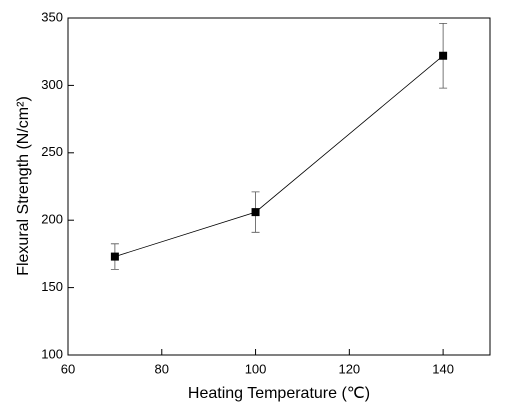 This screenshot has height=407, width=505. Describe the element at coordinates (52, 286) in the screenshot. I see `y-tick-label: 150` at that location.